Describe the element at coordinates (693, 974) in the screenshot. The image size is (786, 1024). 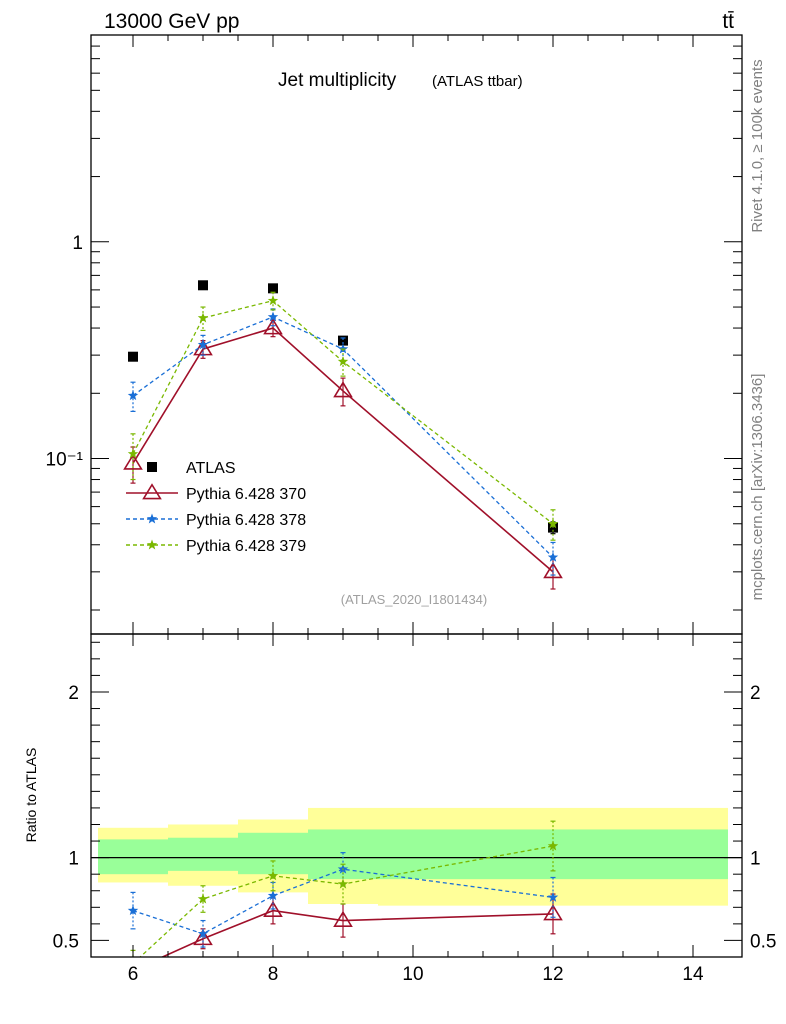
I see `x-tick-label: 14` at that location.